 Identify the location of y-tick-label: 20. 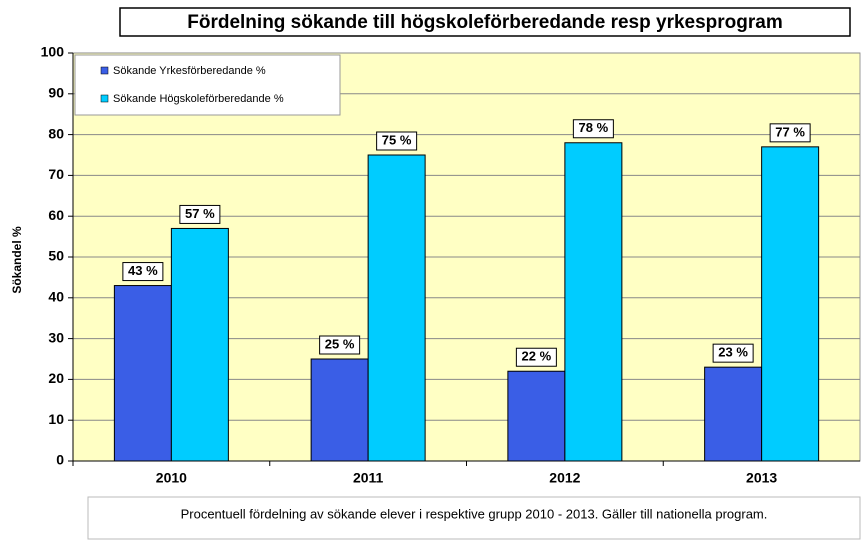
(56, 378).